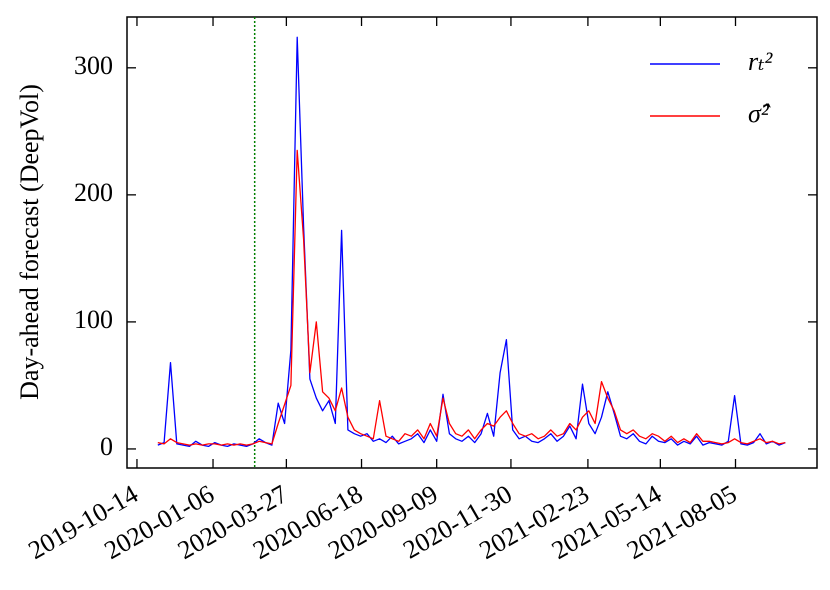 The width and height of the screenshot is (830, 590). Describe the element at coordinates (759, 113) in the screenshot. I see `legend-label: σ̂²` at that location.